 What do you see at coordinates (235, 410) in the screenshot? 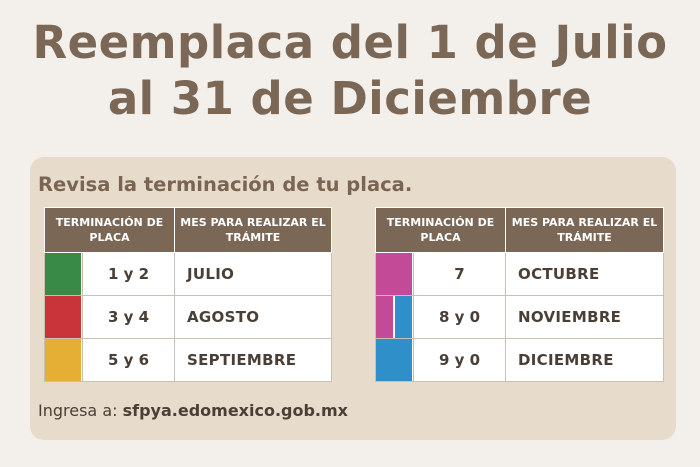
I see `website-link: sfpya.edomexico.gob.mx` at bounding box center [235, 410].